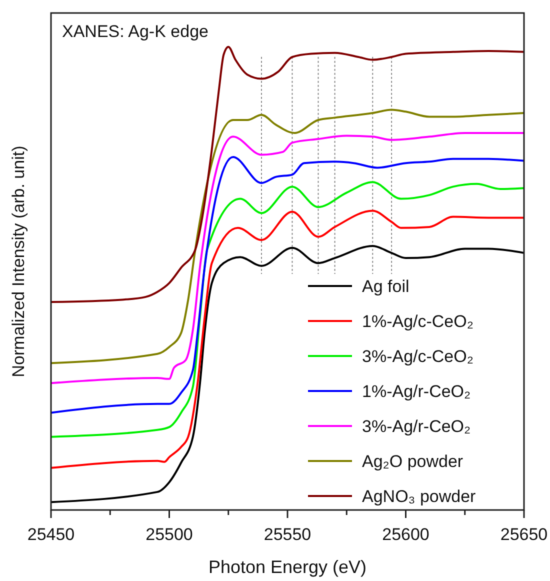 Image resolution: width=550 pixels, height=581 pixels. What do you see at coordinates (51, 534) in the screenshot?
I see `x-tick-label: 25450` at bounding box center [51, 534].